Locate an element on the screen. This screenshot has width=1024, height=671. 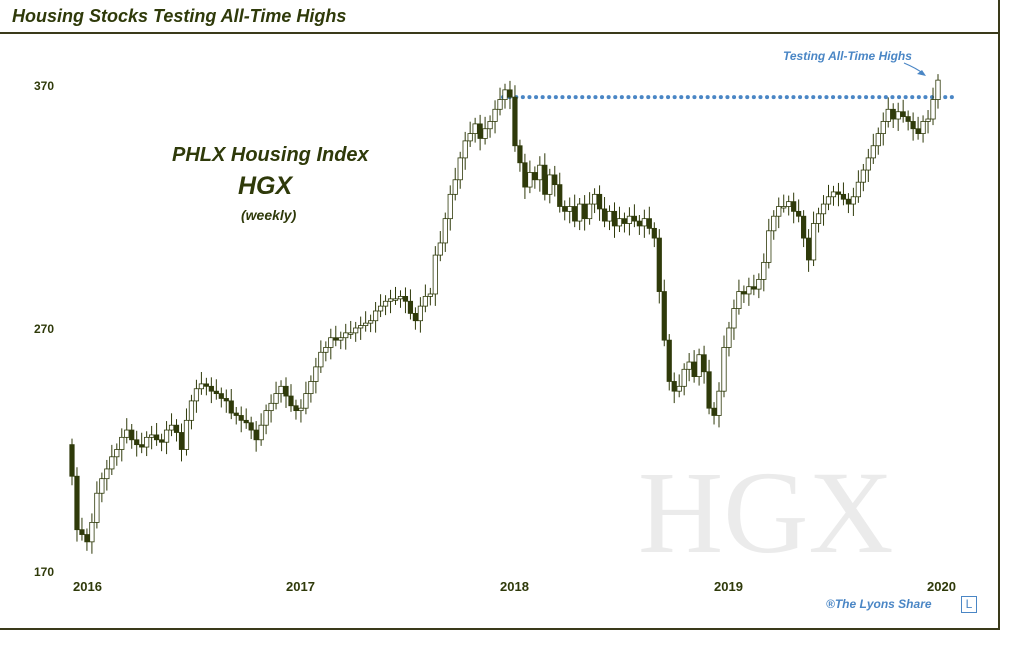
x-tick-label: 2019 is located at coordinates (728, 586).